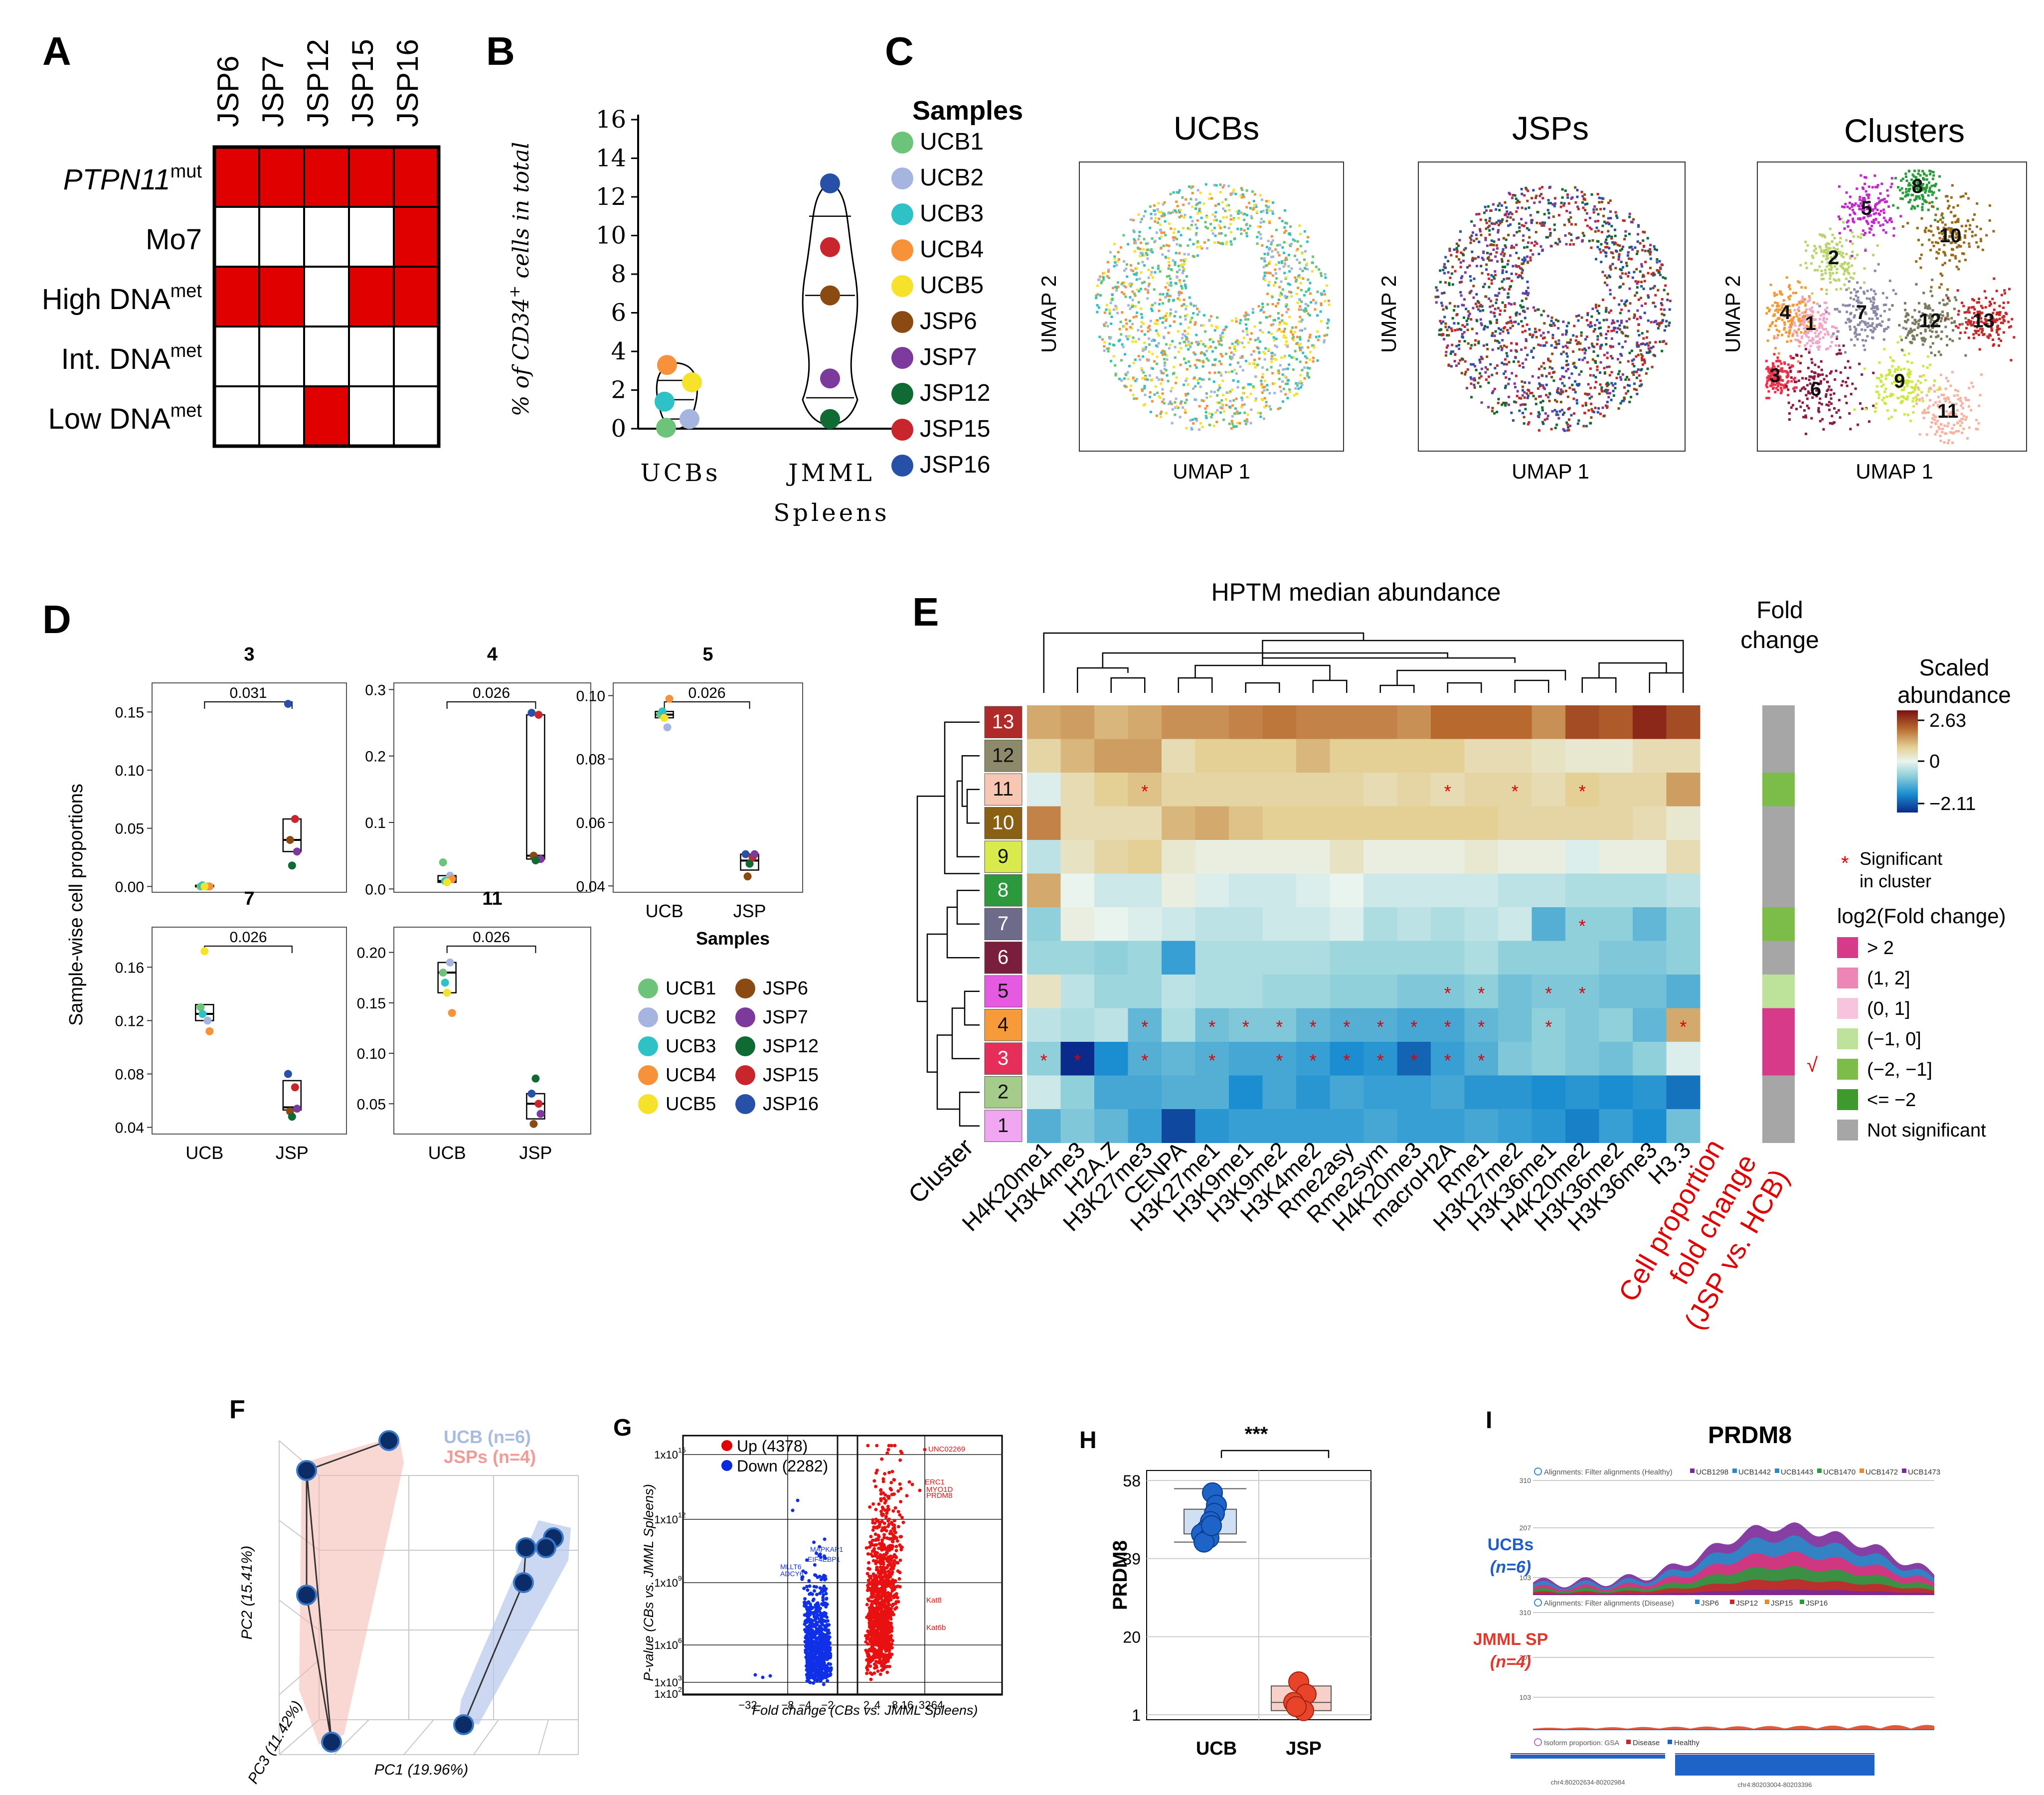 This screenshot has width=2044, height=1795. I want to click on b-ylabel-sup: +, so click(514, 292).